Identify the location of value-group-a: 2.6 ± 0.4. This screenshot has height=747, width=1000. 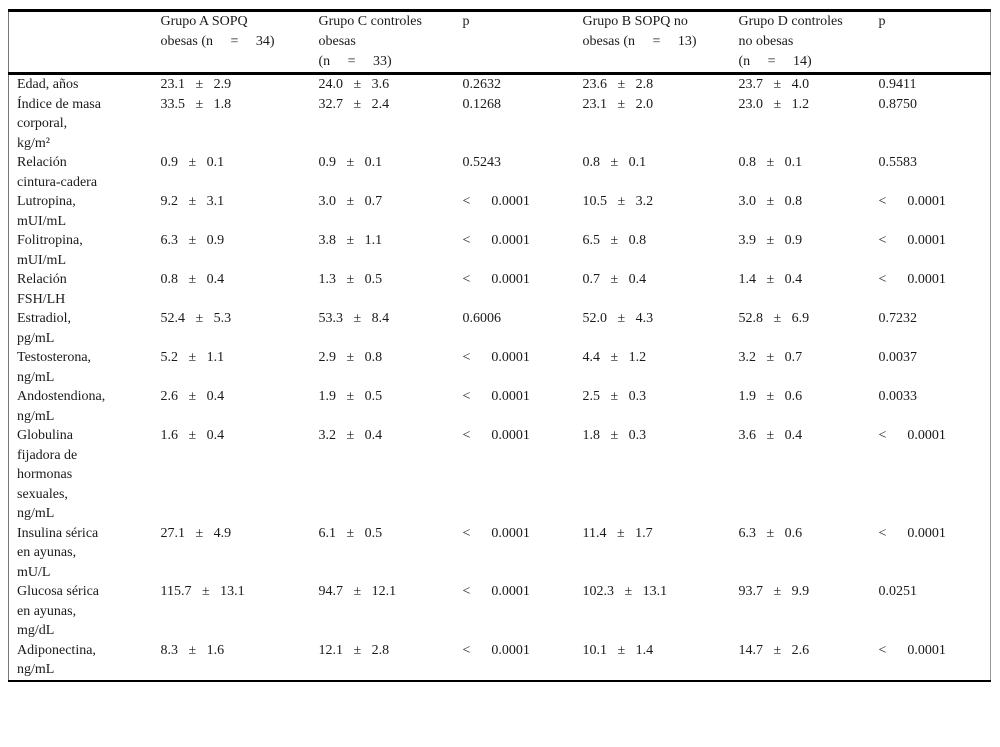
(192, 396).